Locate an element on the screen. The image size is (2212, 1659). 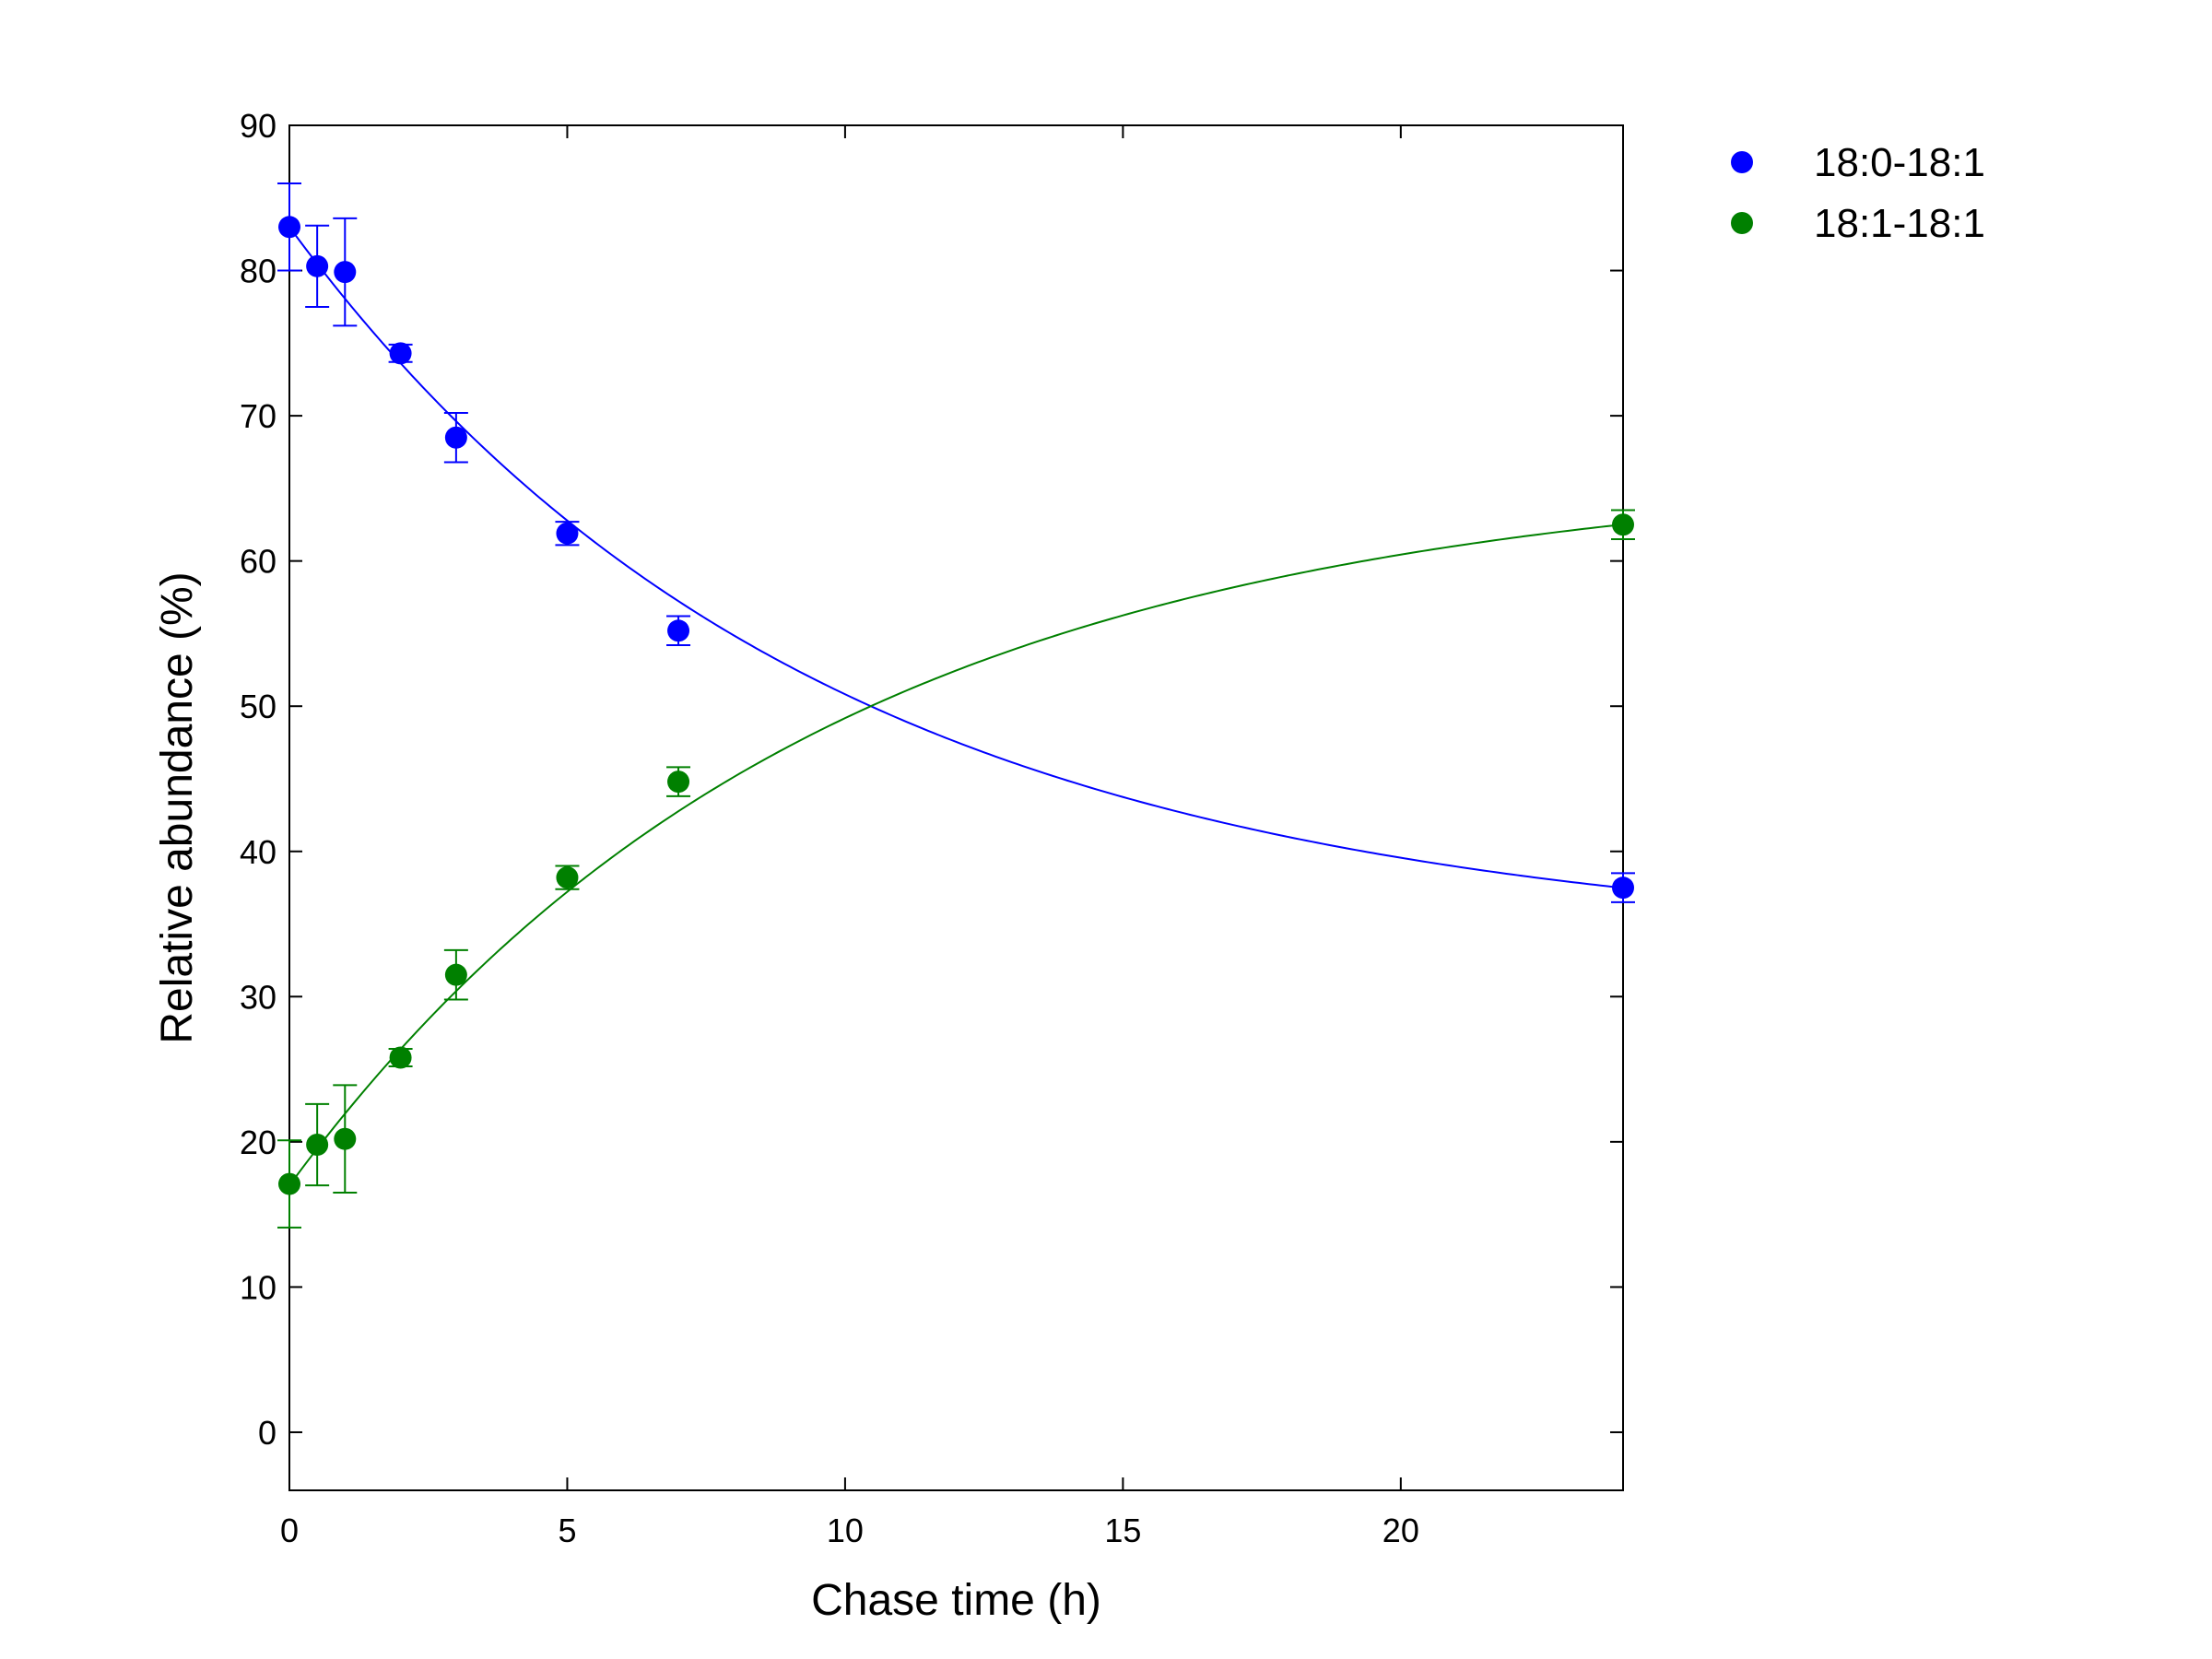
legend-label: 18:1-18:1 is located at coordinates (1899, 223).